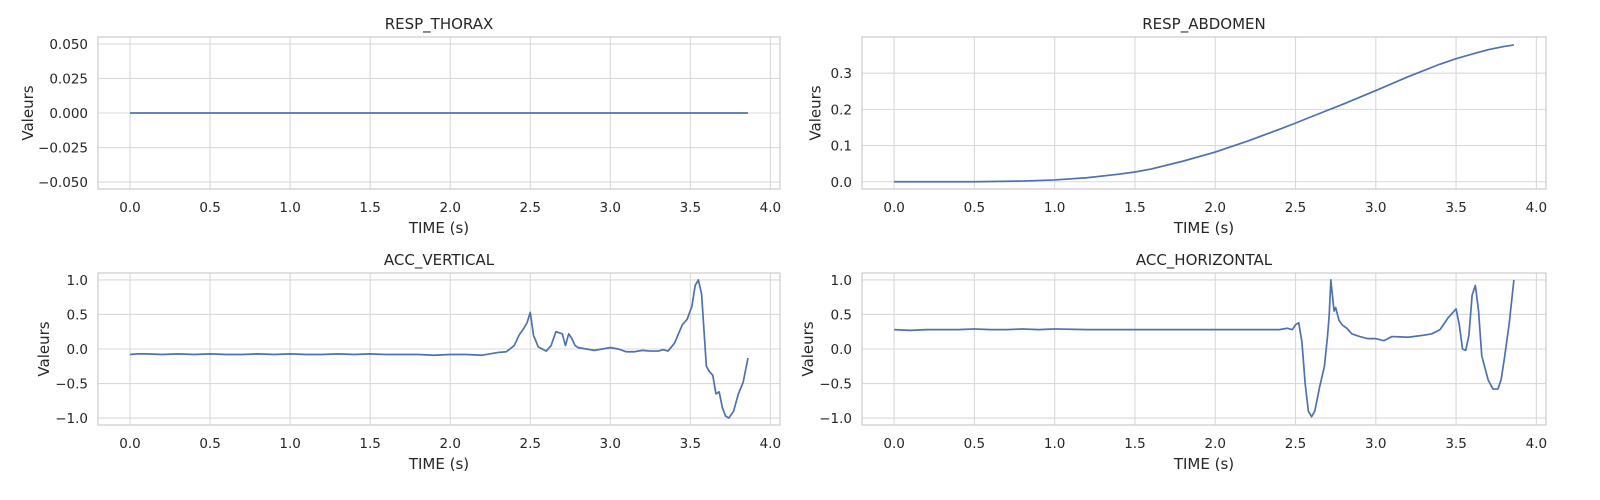 The height and width of the screenshot is (500, 1600). Describe the element at coordinates (68, 45) in the screenshot. I see `y-tick-label: 0.050` at that location.